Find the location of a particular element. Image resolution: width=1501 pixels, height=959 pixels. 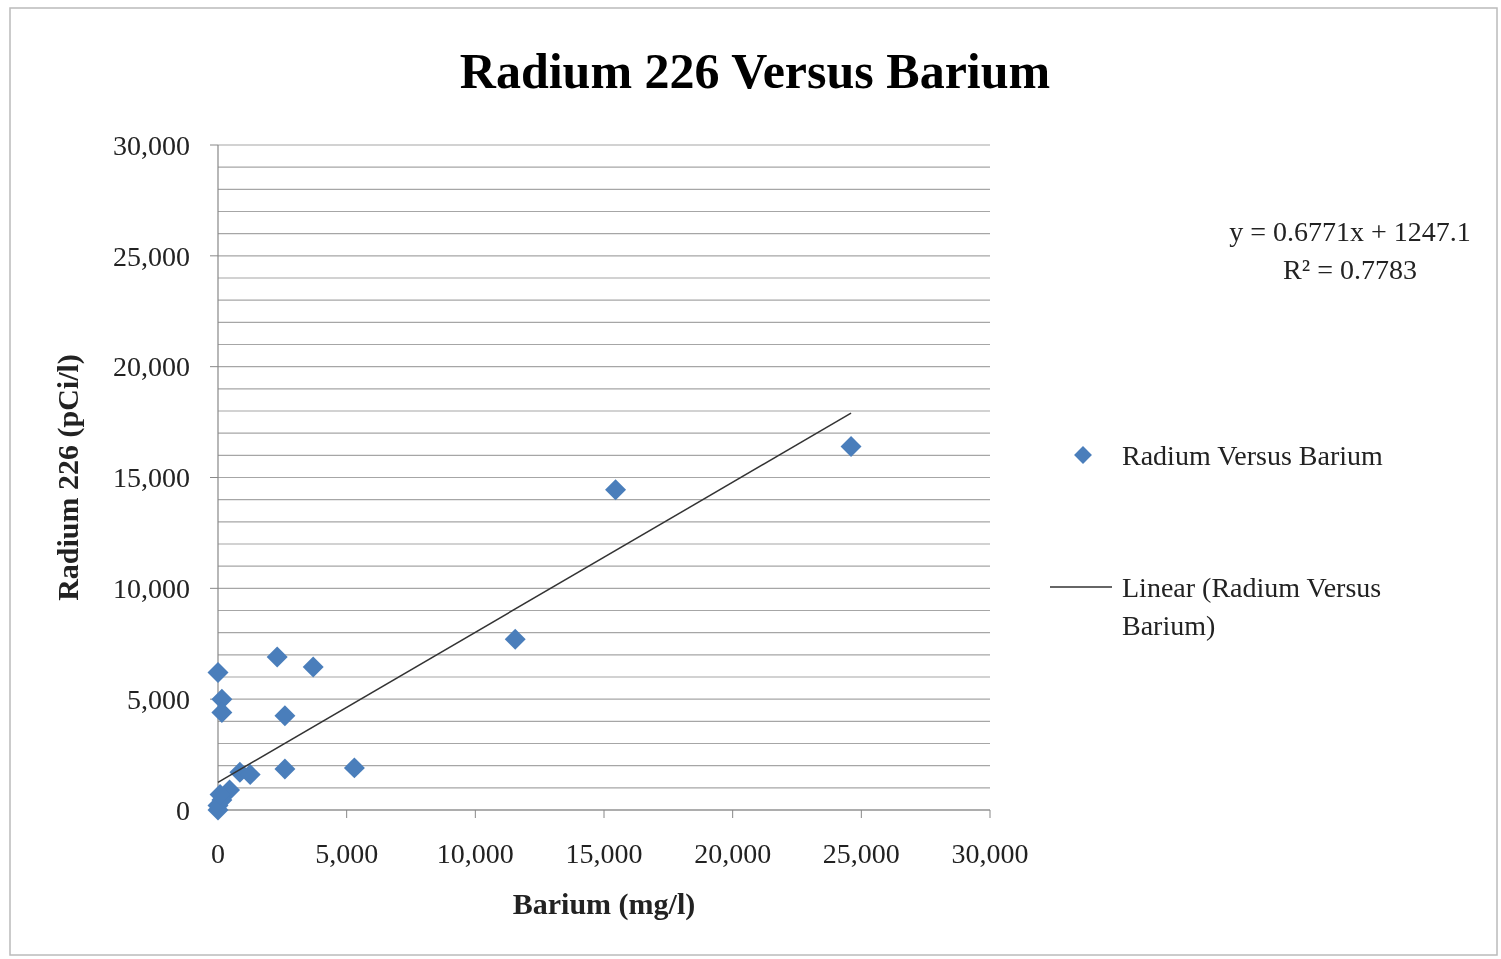

y-tick-label: 0 is located at coordinates (183, 810).